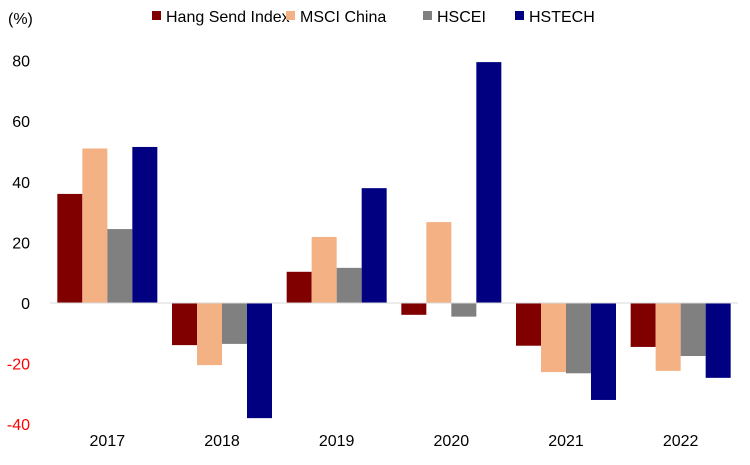 This screenshot has height=465, width=750. What do you see at coordinates (693, 330) in the screenshot?
I see `bar-hscei-2022` at bounding box center [693, 330].